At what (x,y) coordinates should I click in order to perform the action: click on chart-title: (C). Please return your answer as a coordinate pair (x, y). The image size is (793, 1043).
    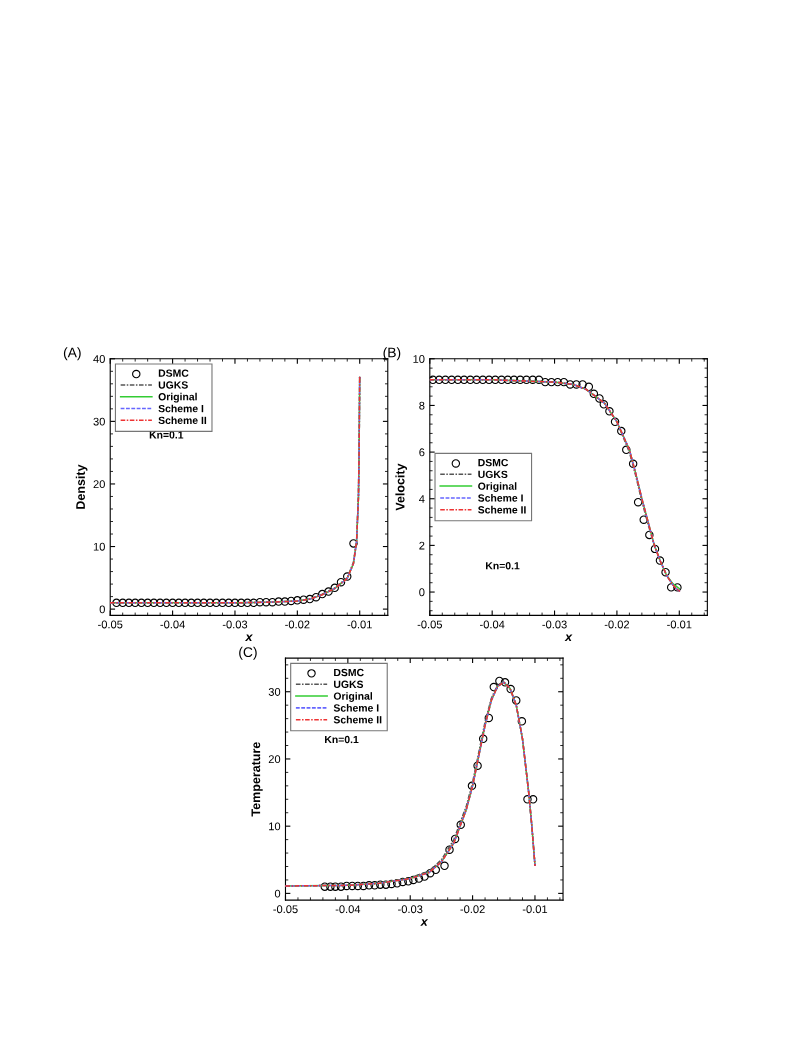
    Looking at the image, I should click on (248, 653).